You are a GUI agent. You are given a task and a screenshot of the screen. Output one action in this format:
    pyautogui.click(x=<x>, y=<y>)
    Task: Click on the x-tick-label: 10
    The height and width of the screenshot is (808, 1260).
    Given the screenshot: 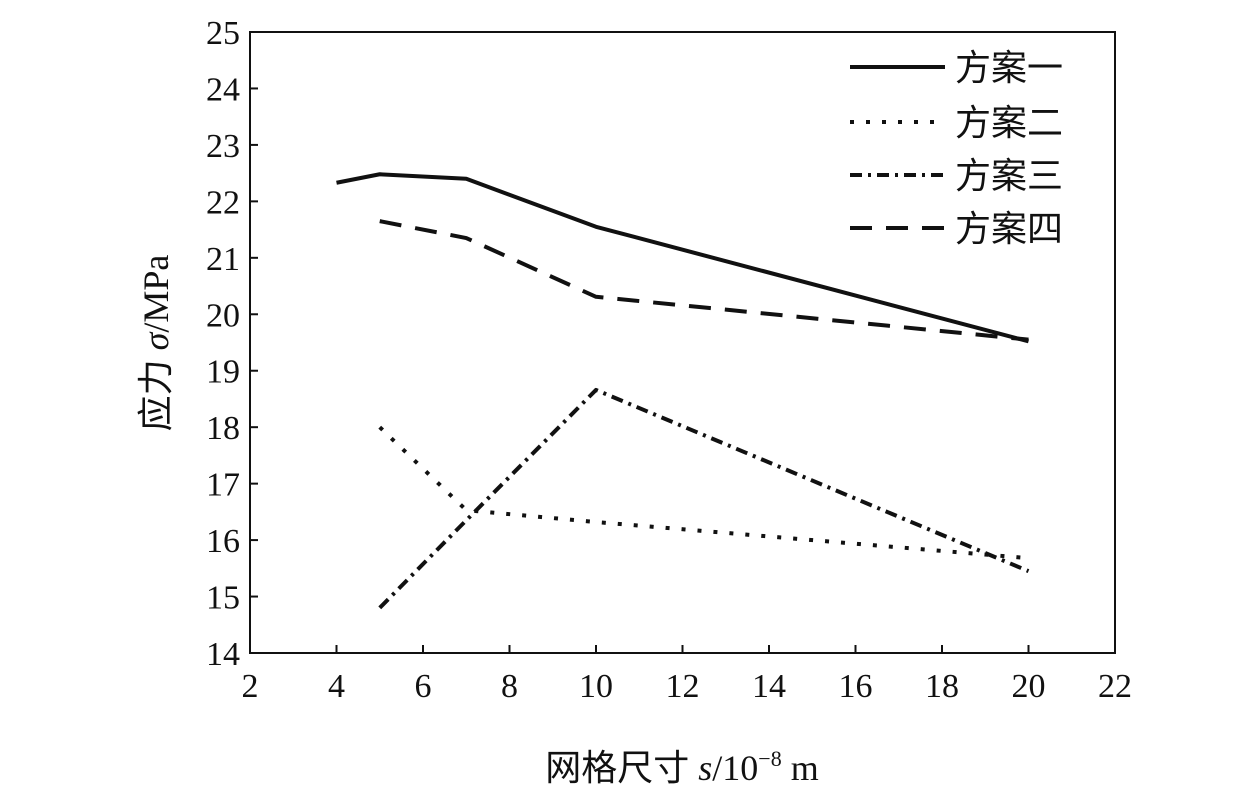 What is the action you would take?
    pyautogui.click(x=596, y=686)
    